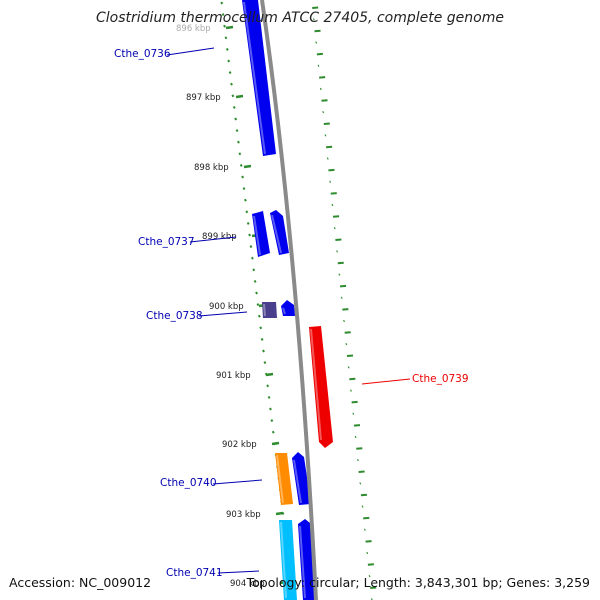 The width and height of the screenshot is (600, 600). What do you see at coordinates (194, 573) in the screenshot?
I see `gene-label: Cthe_0741` at bounding box center [194, 573].